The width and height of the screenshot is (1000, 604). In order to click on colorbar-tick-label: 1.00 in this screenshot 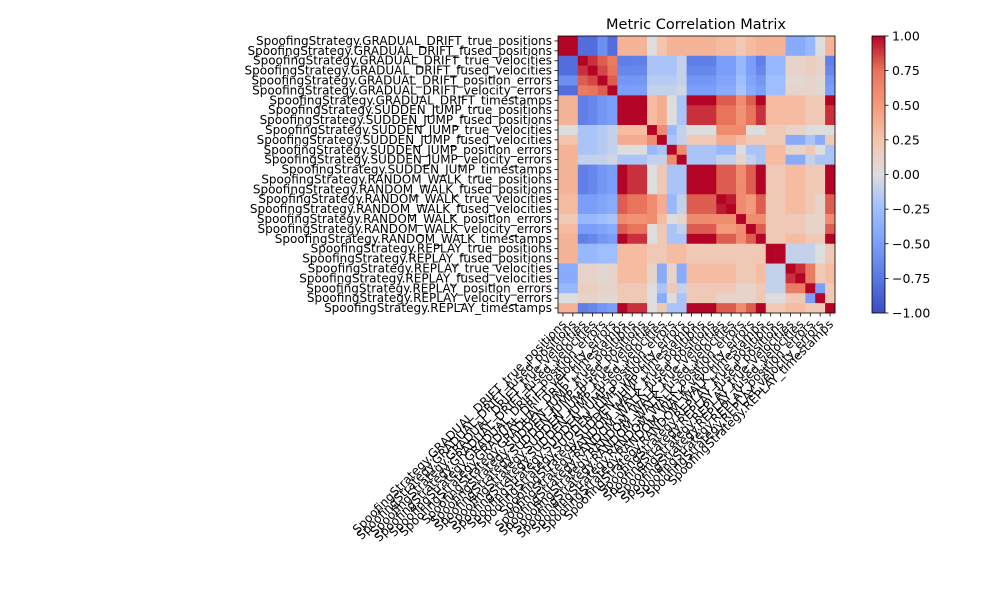, I will do `click(906, 36)`.